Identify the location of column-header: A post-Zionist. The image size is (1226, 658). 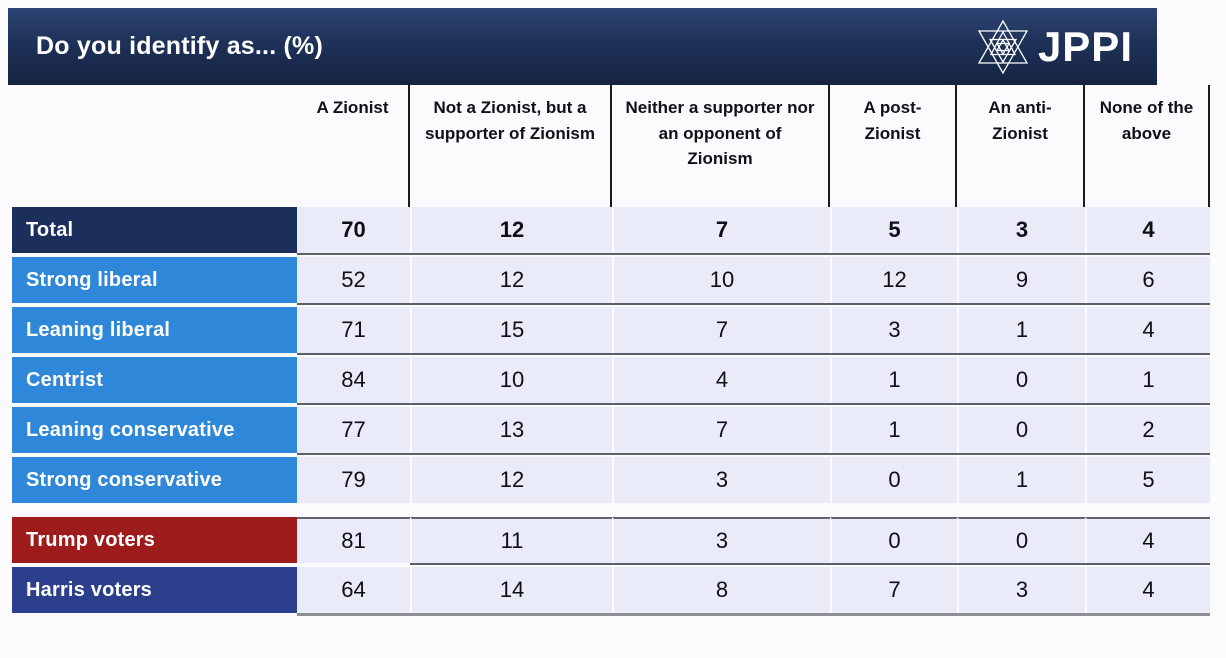
(893, 146).